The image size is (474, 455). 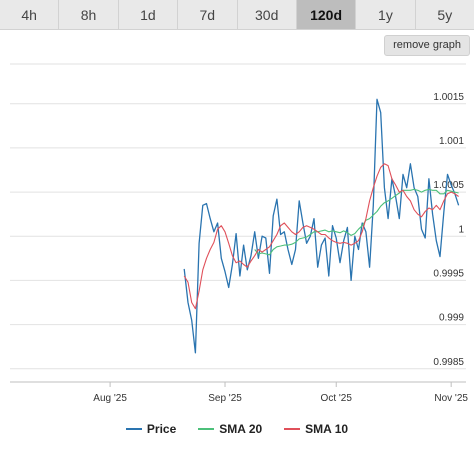 I want to click on chart-legend: Price SMA 20 SMA 10, so click(x=237, y=429).